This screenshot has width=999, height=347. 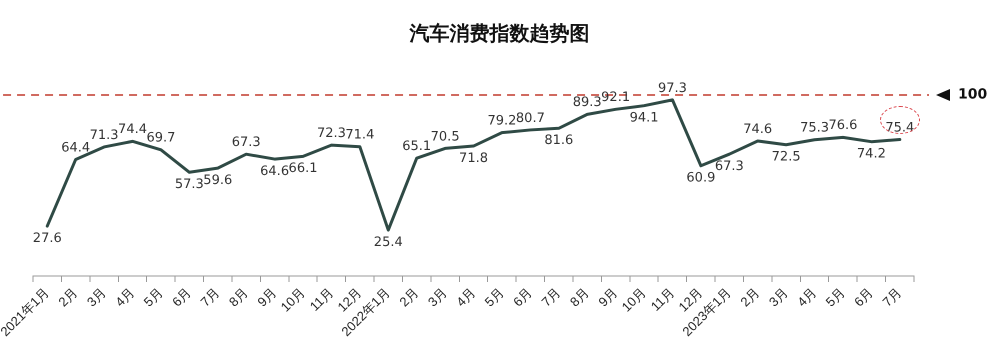 What do you see at coordinates (388, 242) in the screenshot?
I see `data-label: 25.4` at bounding box center [388, 242].